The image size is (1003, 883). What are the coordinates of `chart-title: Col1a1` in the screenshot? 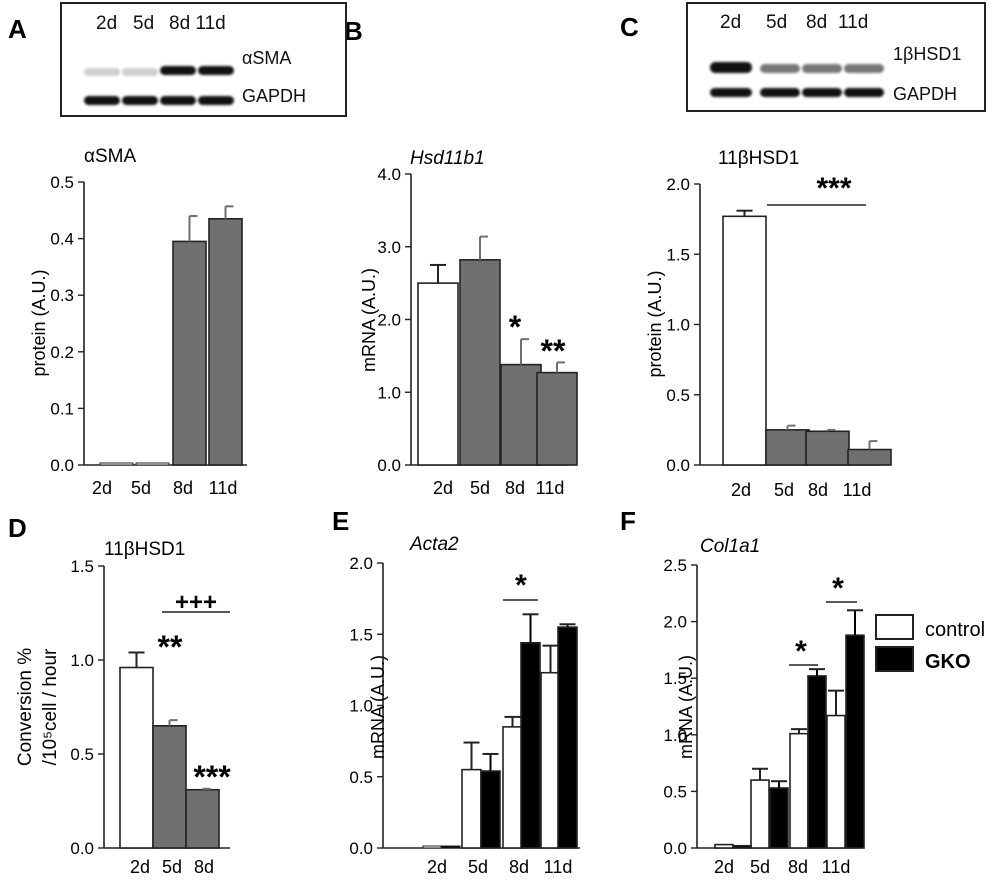 It's located at (730, 546).